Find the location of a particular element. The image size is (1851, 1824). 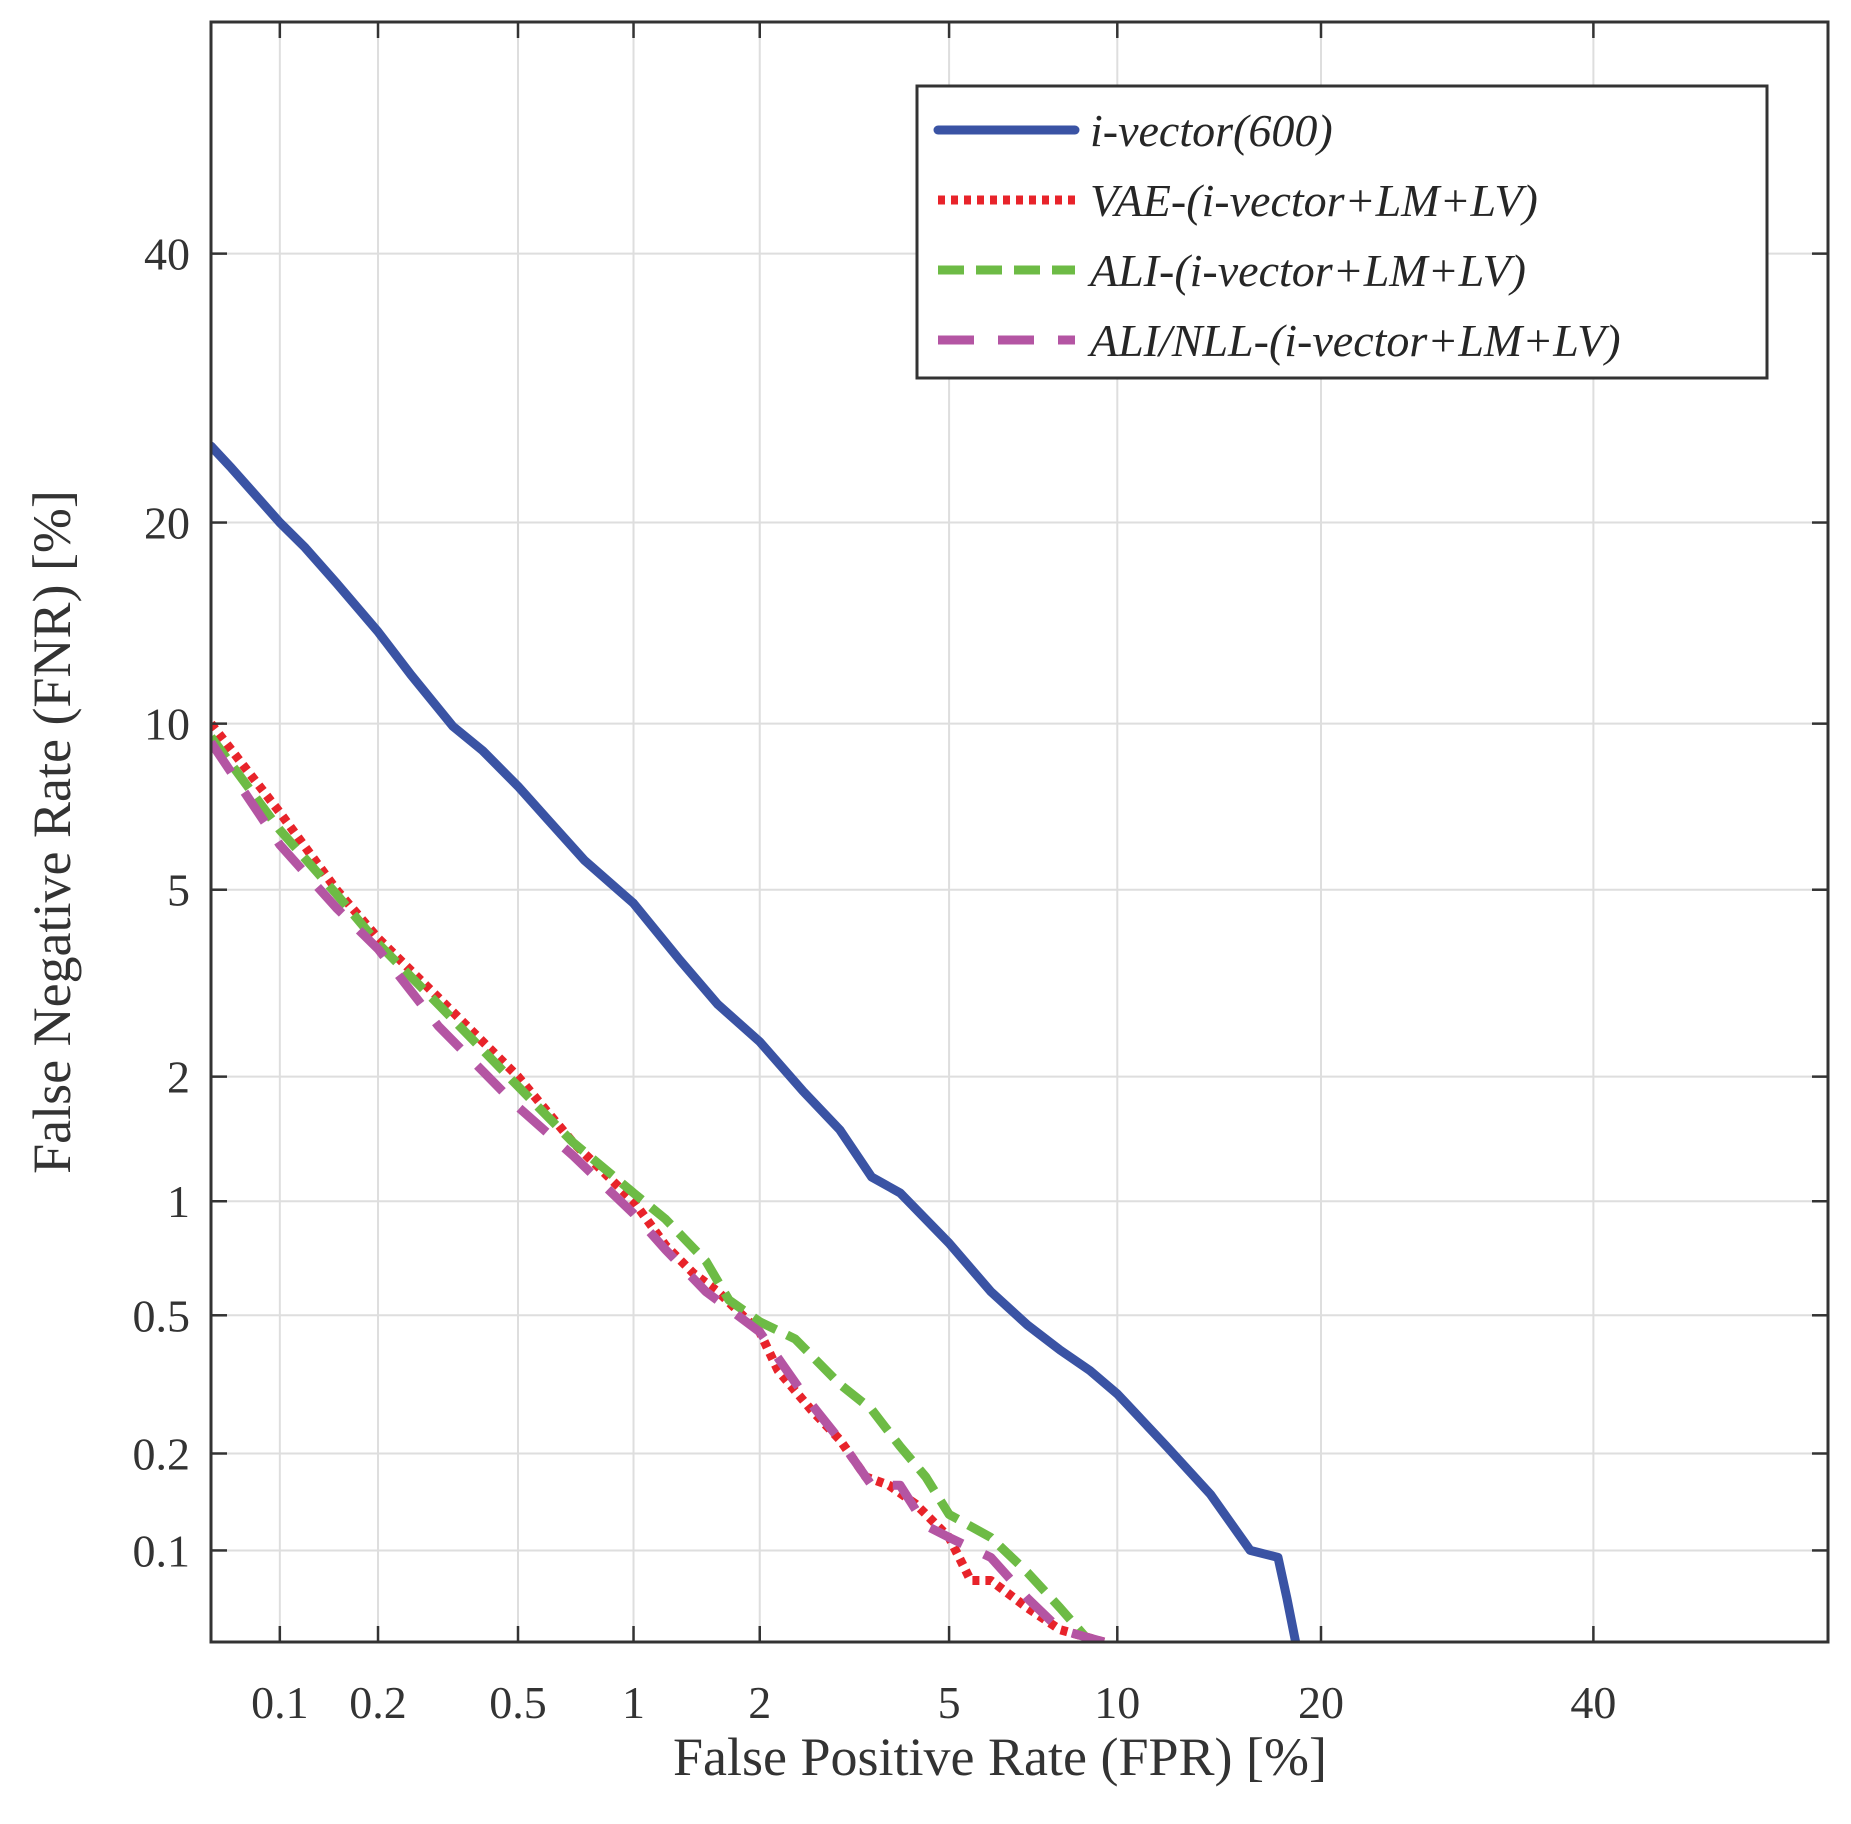

x-axis-label: False Positive Rate (FPR) [%] is located at coordinates (1000, 1757).